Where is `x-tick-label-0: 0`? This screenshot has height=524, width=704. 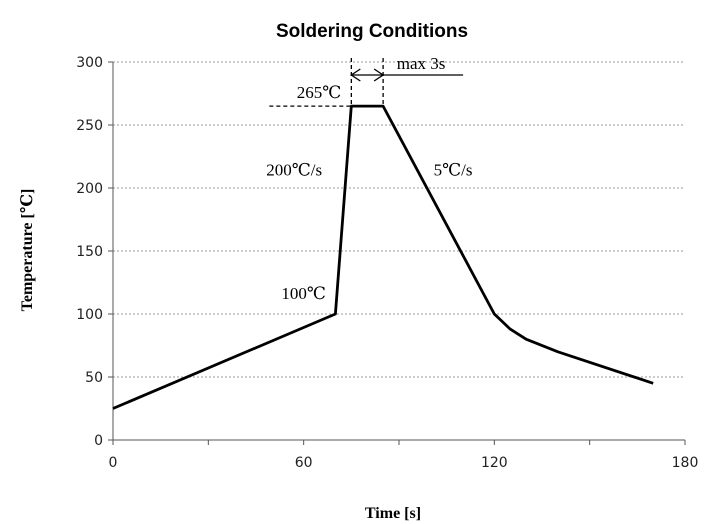
x-tick-label-0: 0 is located at coordinates (113, 463).